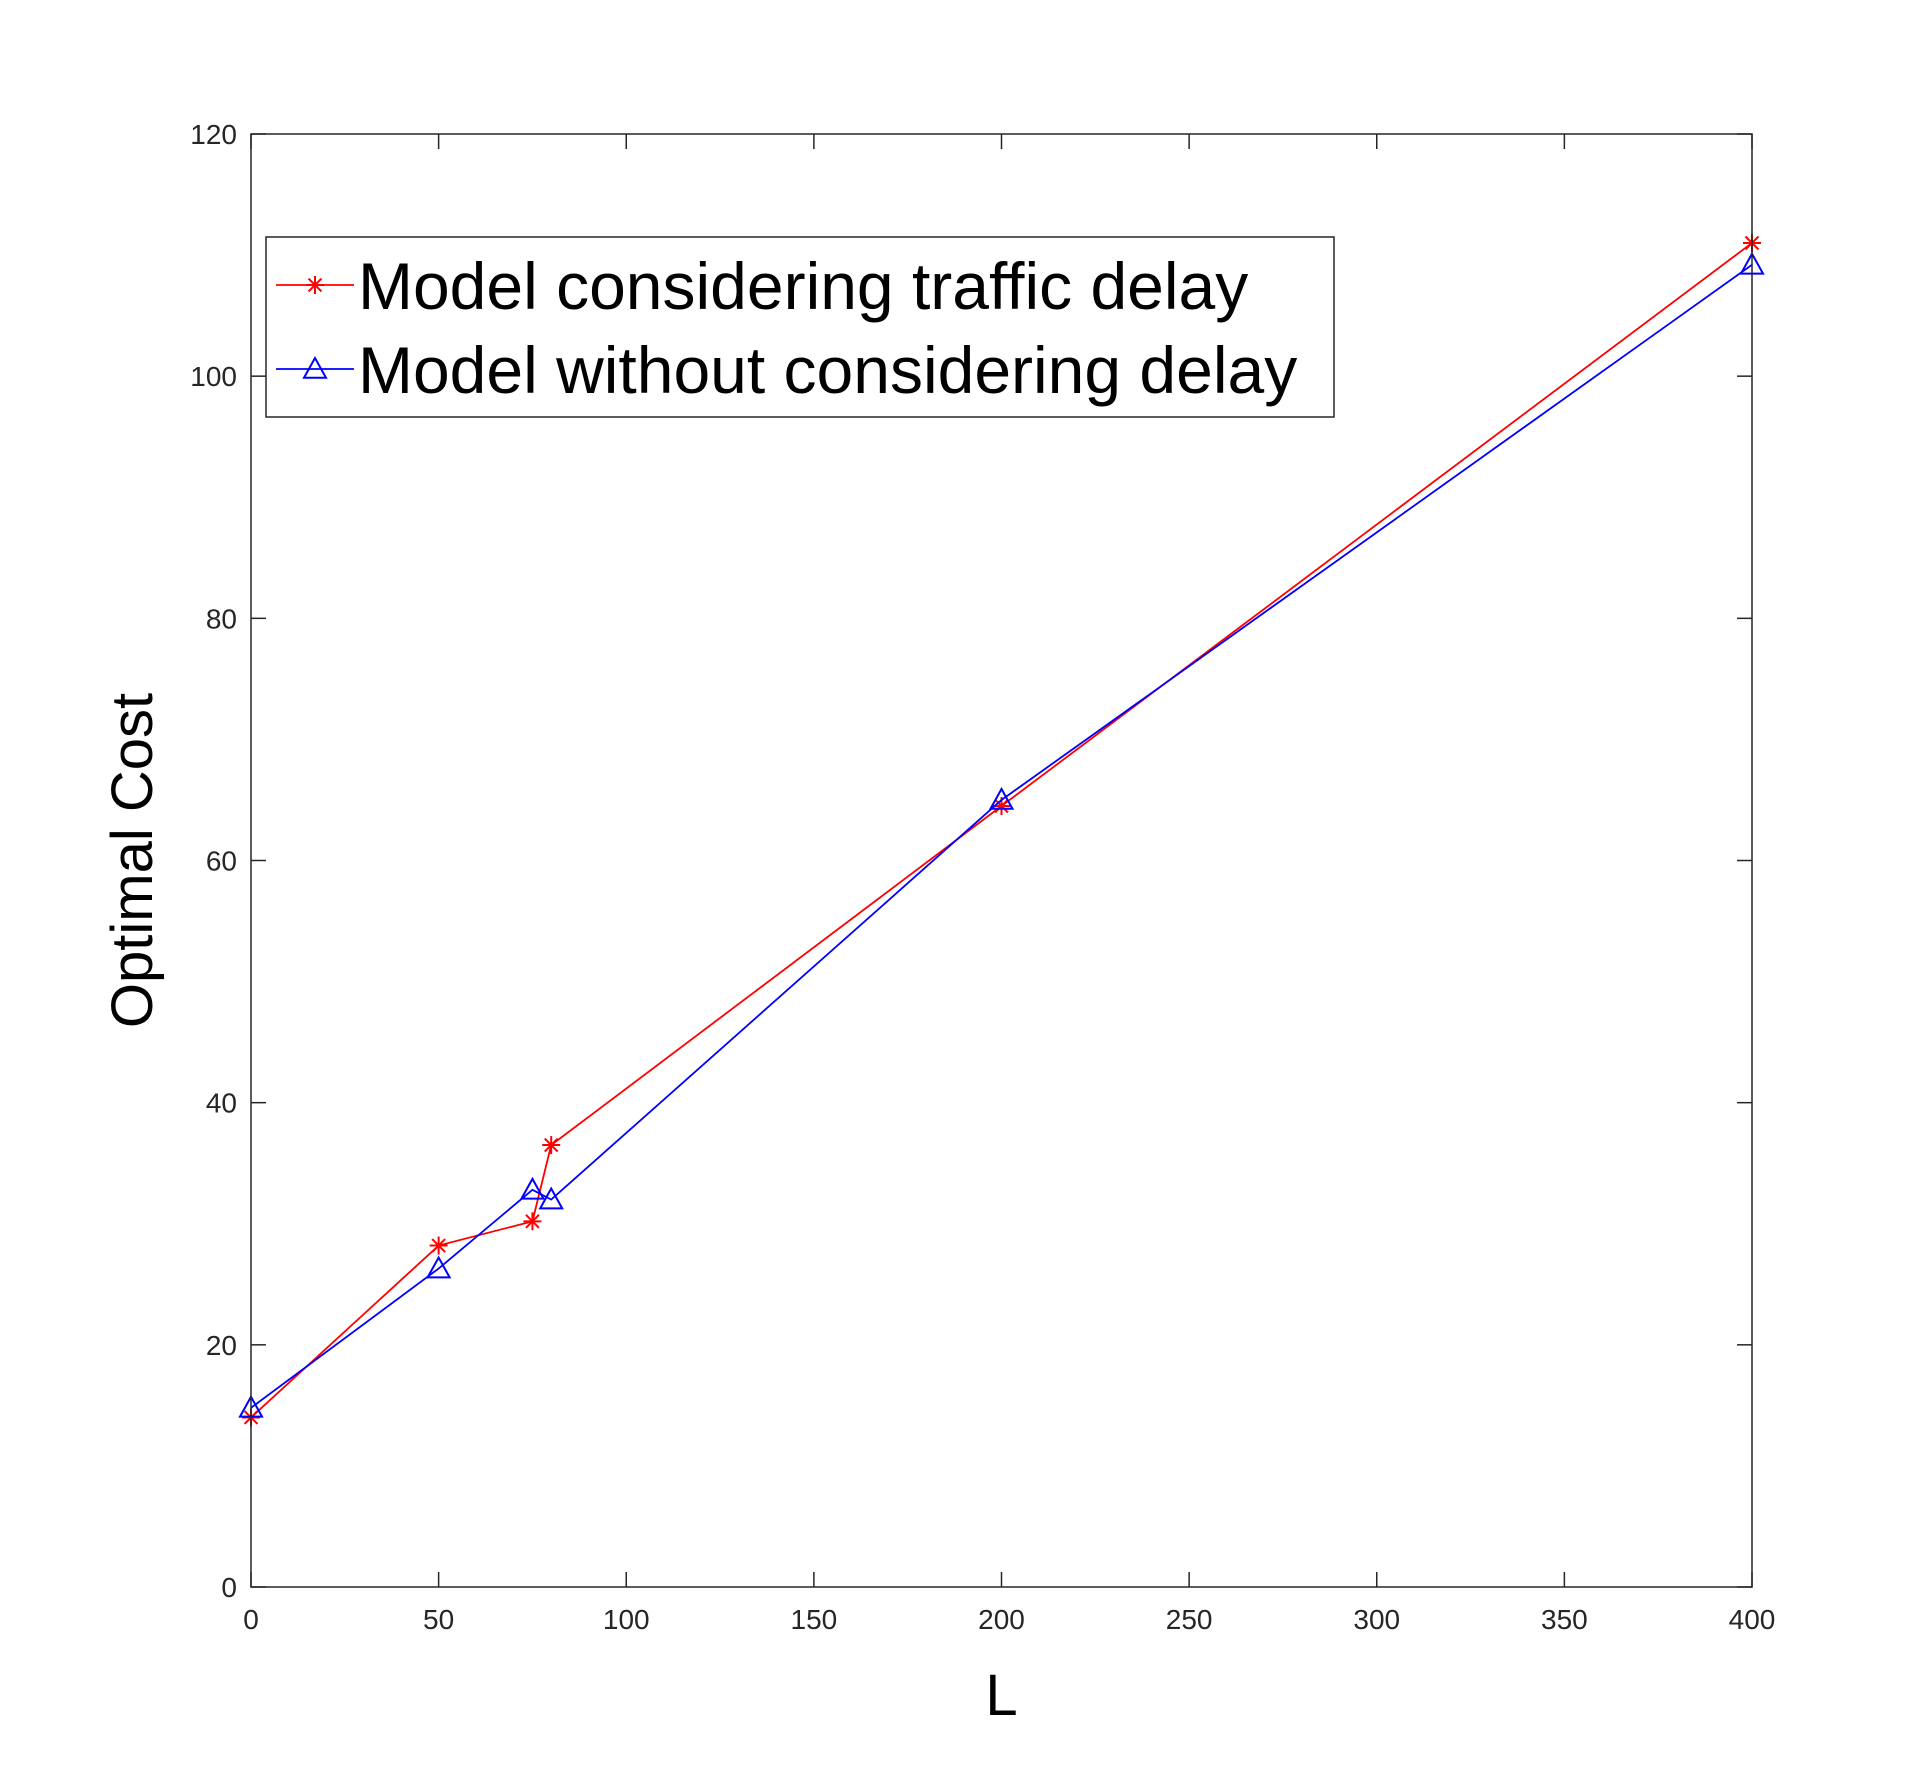 The height and width of the screenshot is (1765, 1916). What do you see at coordinates (438, 1619) in the screenshot?
I see `x-tick-label: 50` at bounding box center [438, 1619].